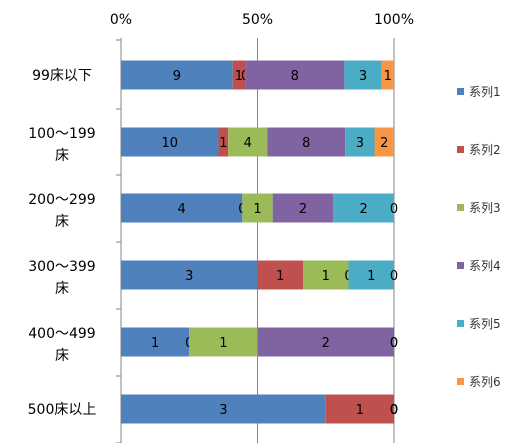 The width and height of the screenshot is (524, 443). I want to click on legend-item: 系列6, so click(479, 382).